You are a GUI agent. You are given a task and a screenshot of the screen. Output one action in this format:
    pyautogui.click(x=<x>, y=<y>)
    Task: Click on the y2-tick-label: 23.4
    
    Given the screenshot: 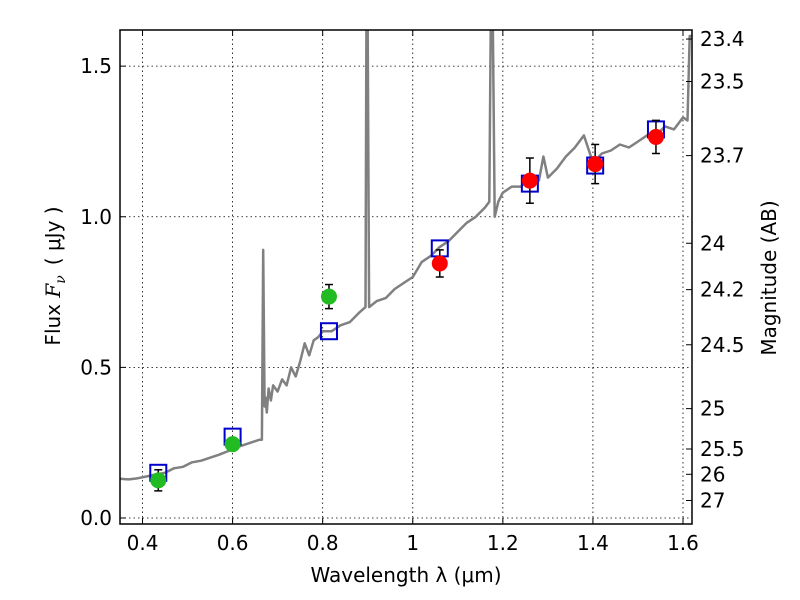 What is the action you would take?
    pyautogui.click(x=722, y=39)
    